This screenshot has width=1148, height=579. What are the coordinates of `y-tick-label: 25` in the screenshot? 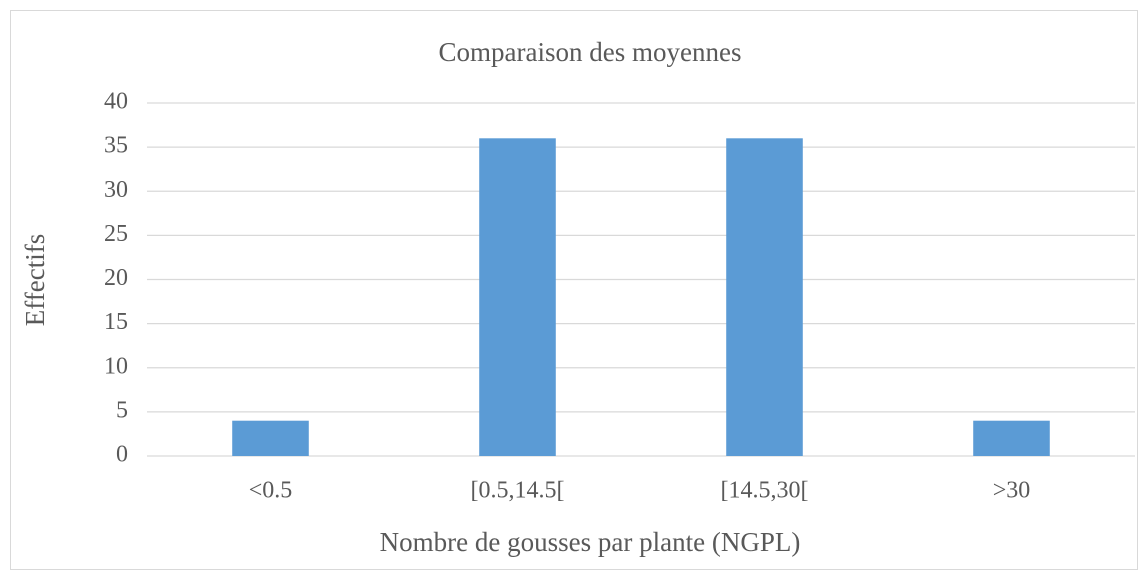 It's located at (116, 234).